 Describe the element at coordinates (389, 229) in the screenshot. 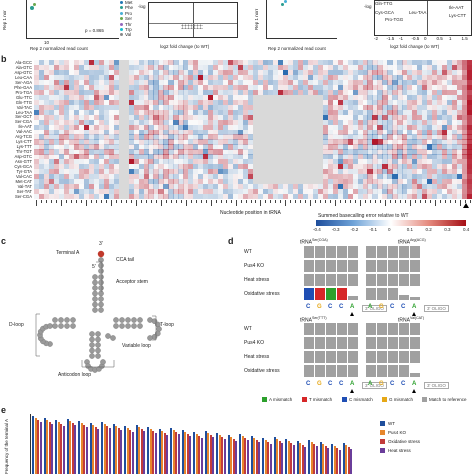

I see `colorbar-tick: 0` at that location.